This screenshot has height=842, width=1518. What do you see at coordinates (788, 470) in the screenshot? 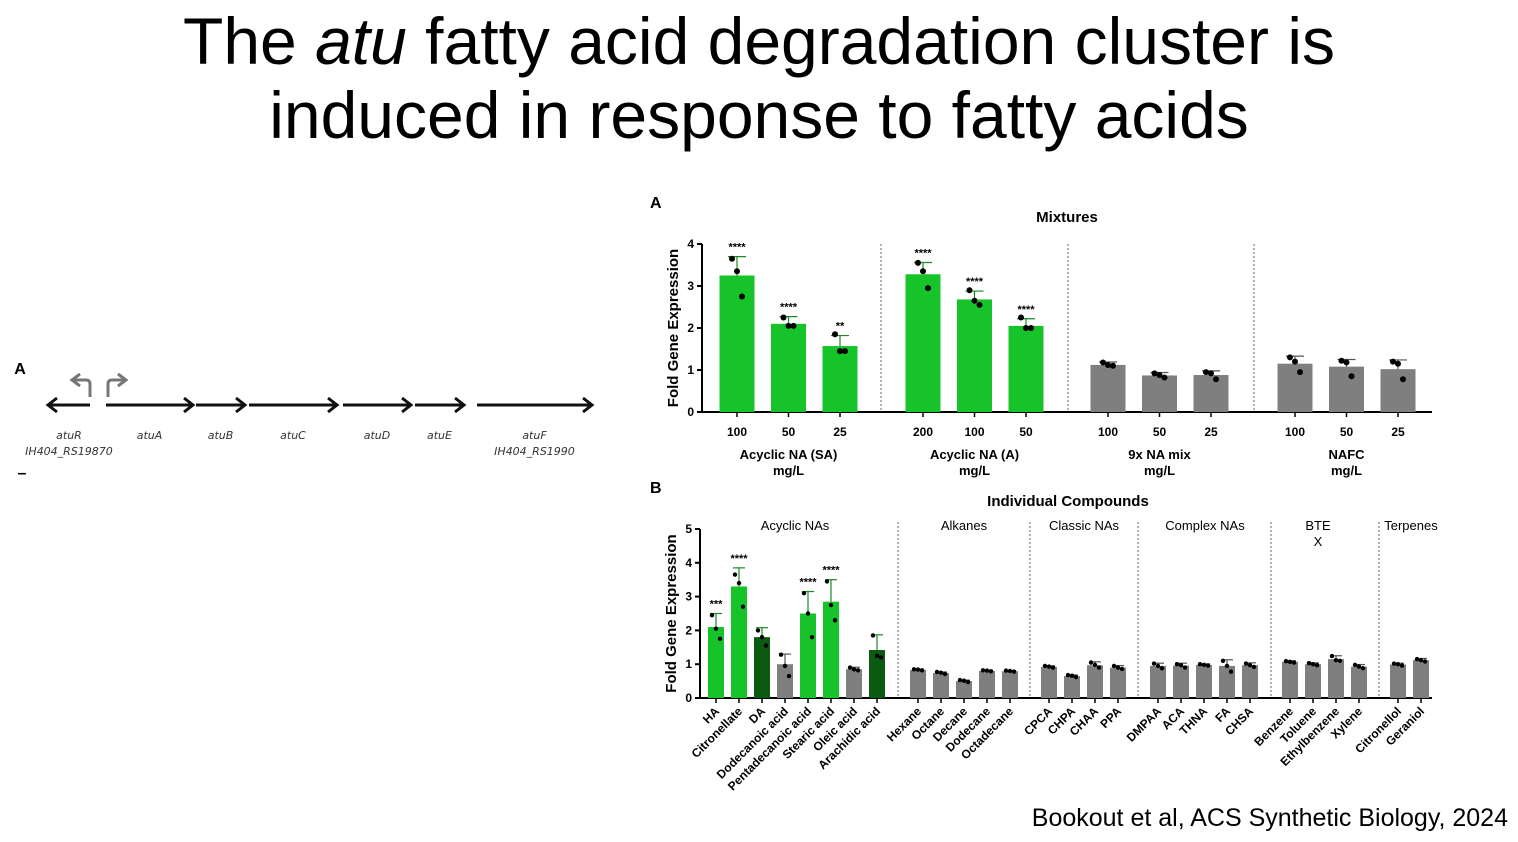
I see `panel-0-group-0-unit: mg/L` at bounding box center [788, 470].